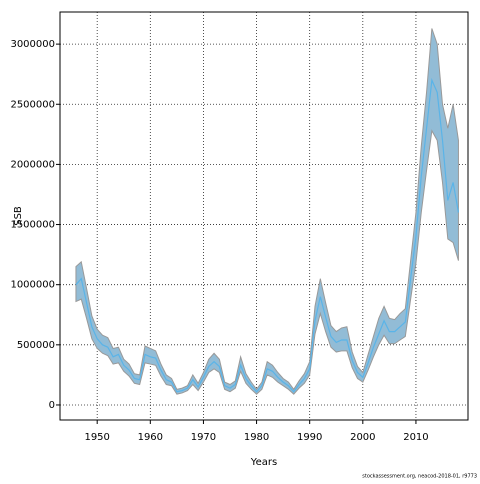 The width and height of the screenshot is (480, 484). What do you see at coordinates (96, 437) in the screenshot?
I see `x-tick-label: 1950` at bounding box center [96, 437].